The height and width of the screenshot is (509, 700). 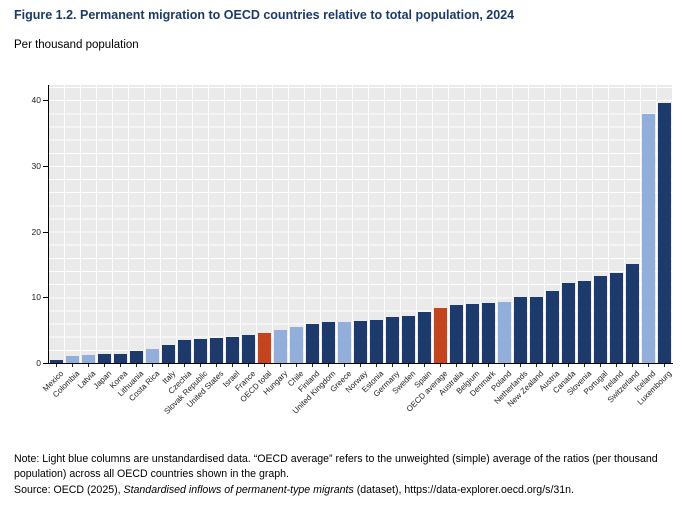 What do you see at coordinates (392, 339) in the screenshot?
I see `bar-germany` at bounding box center [392, 339].